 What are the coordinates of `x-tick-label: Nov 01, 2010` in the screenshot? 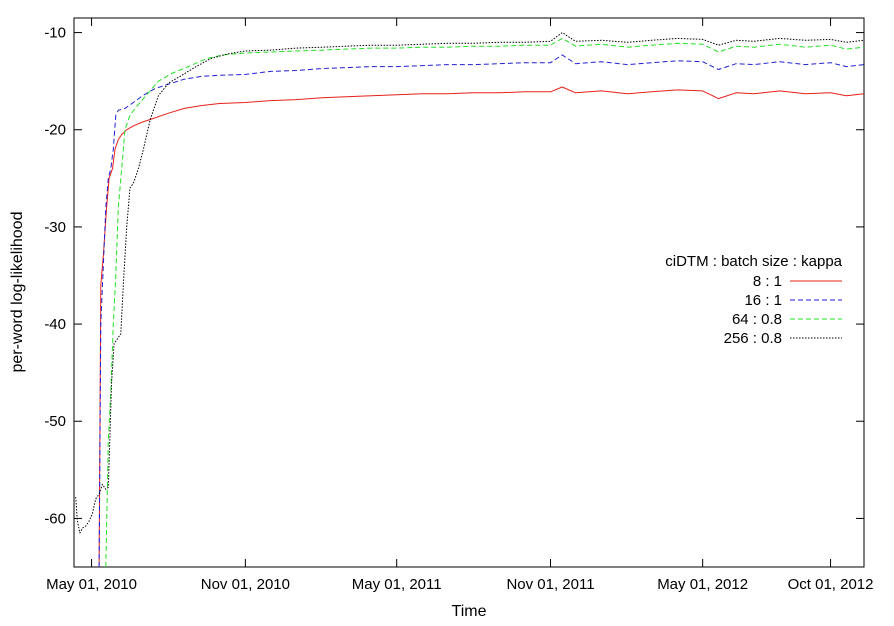 It's located at (245, 584).